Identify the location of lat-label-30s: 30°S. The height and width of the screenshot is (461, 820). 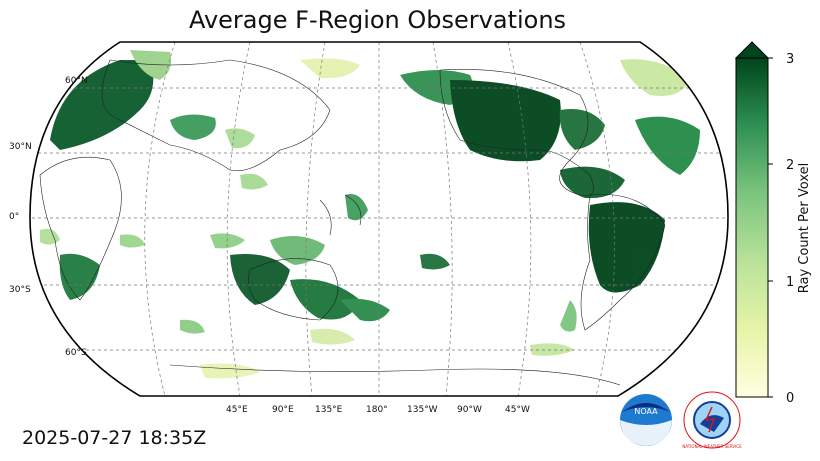
(20, 290).